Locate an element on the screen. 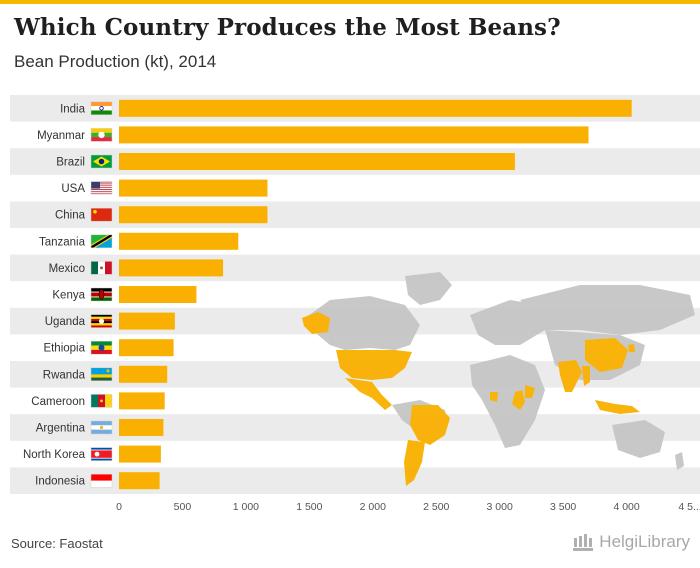 The height and width of the screenshot is (568, 700). x-tick-label: 0 is located at coordinates (119, 507).